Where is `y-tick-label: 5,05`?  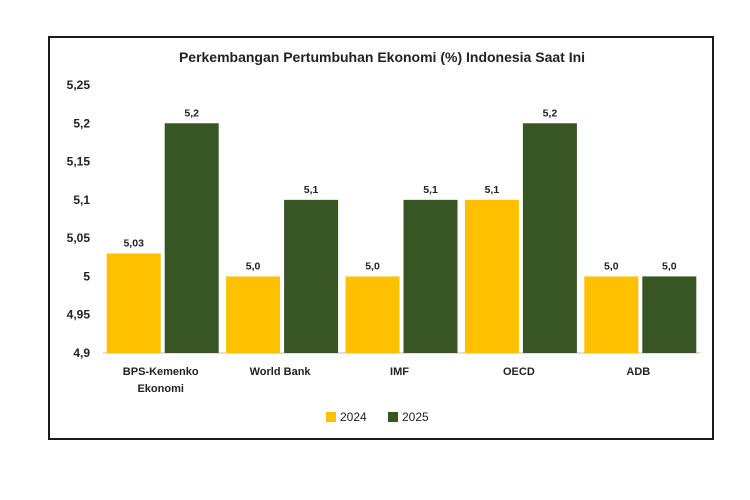
y-tick-label: 5,05 is located at coordinates (79, 238).